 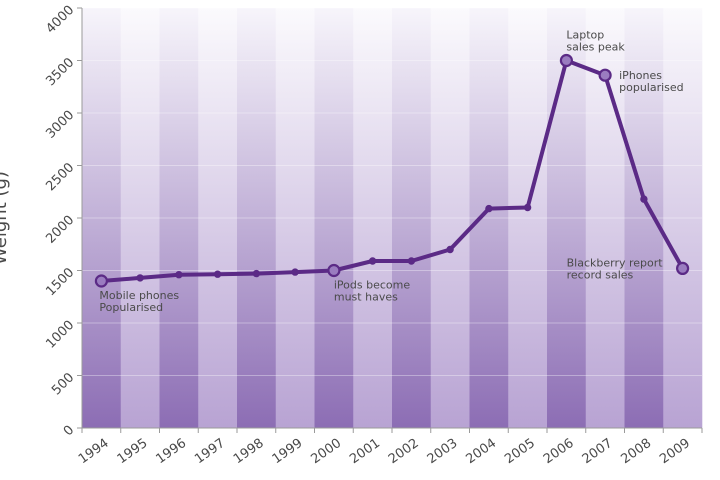 What do you see at coordinates (60, 20) in the screenshot?
I see `y-tick-label: 4000` at bounding box center [60, 20].